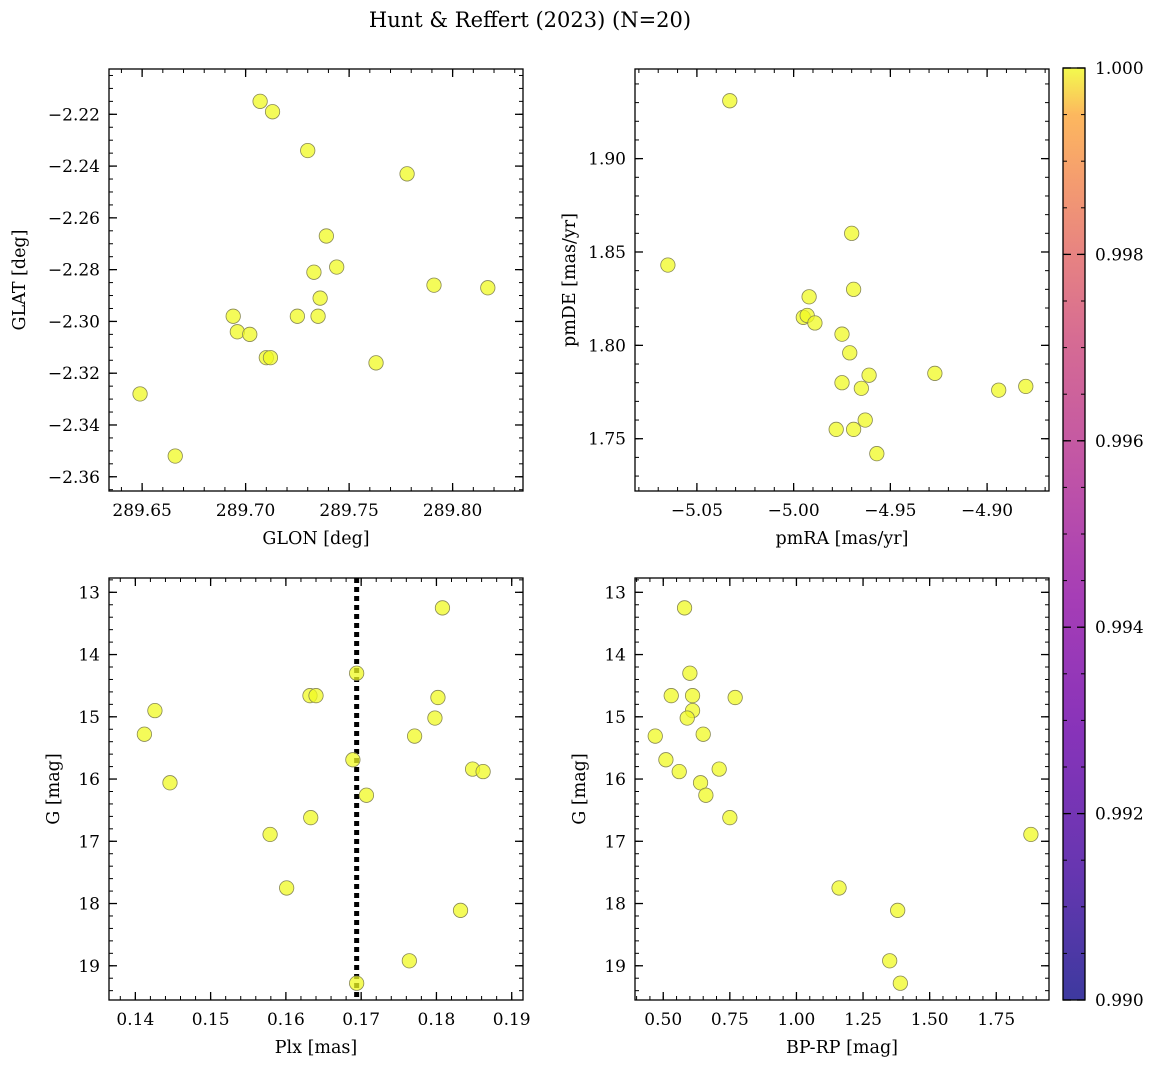 This screenshot has height=1068, width=1161. I want to click on y-tick-label: 1.80, so click(607, 346).